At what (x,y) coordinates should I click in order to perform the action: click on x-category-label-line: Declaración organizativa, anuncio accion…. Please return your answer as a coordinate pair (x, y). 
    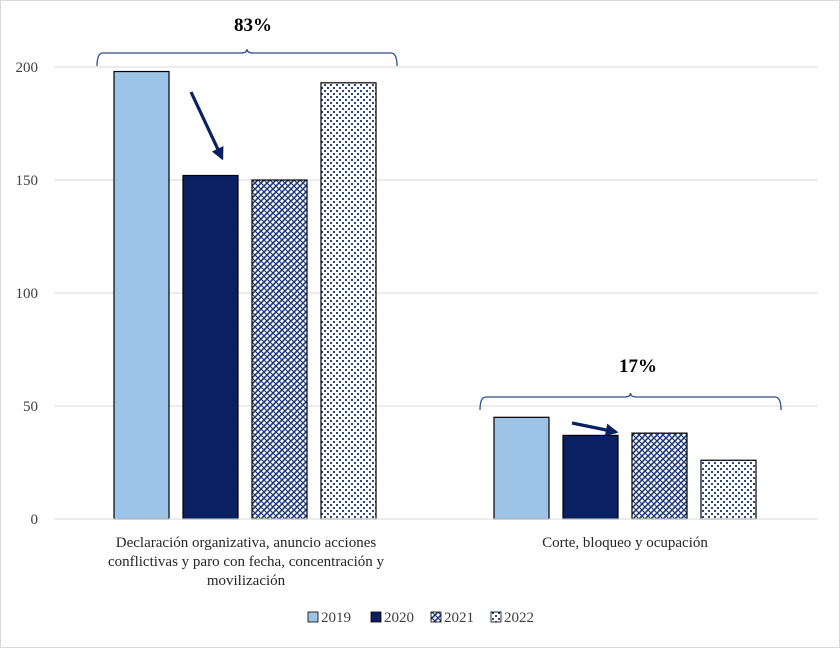
    Looking at the image, I should click on (246, 543).